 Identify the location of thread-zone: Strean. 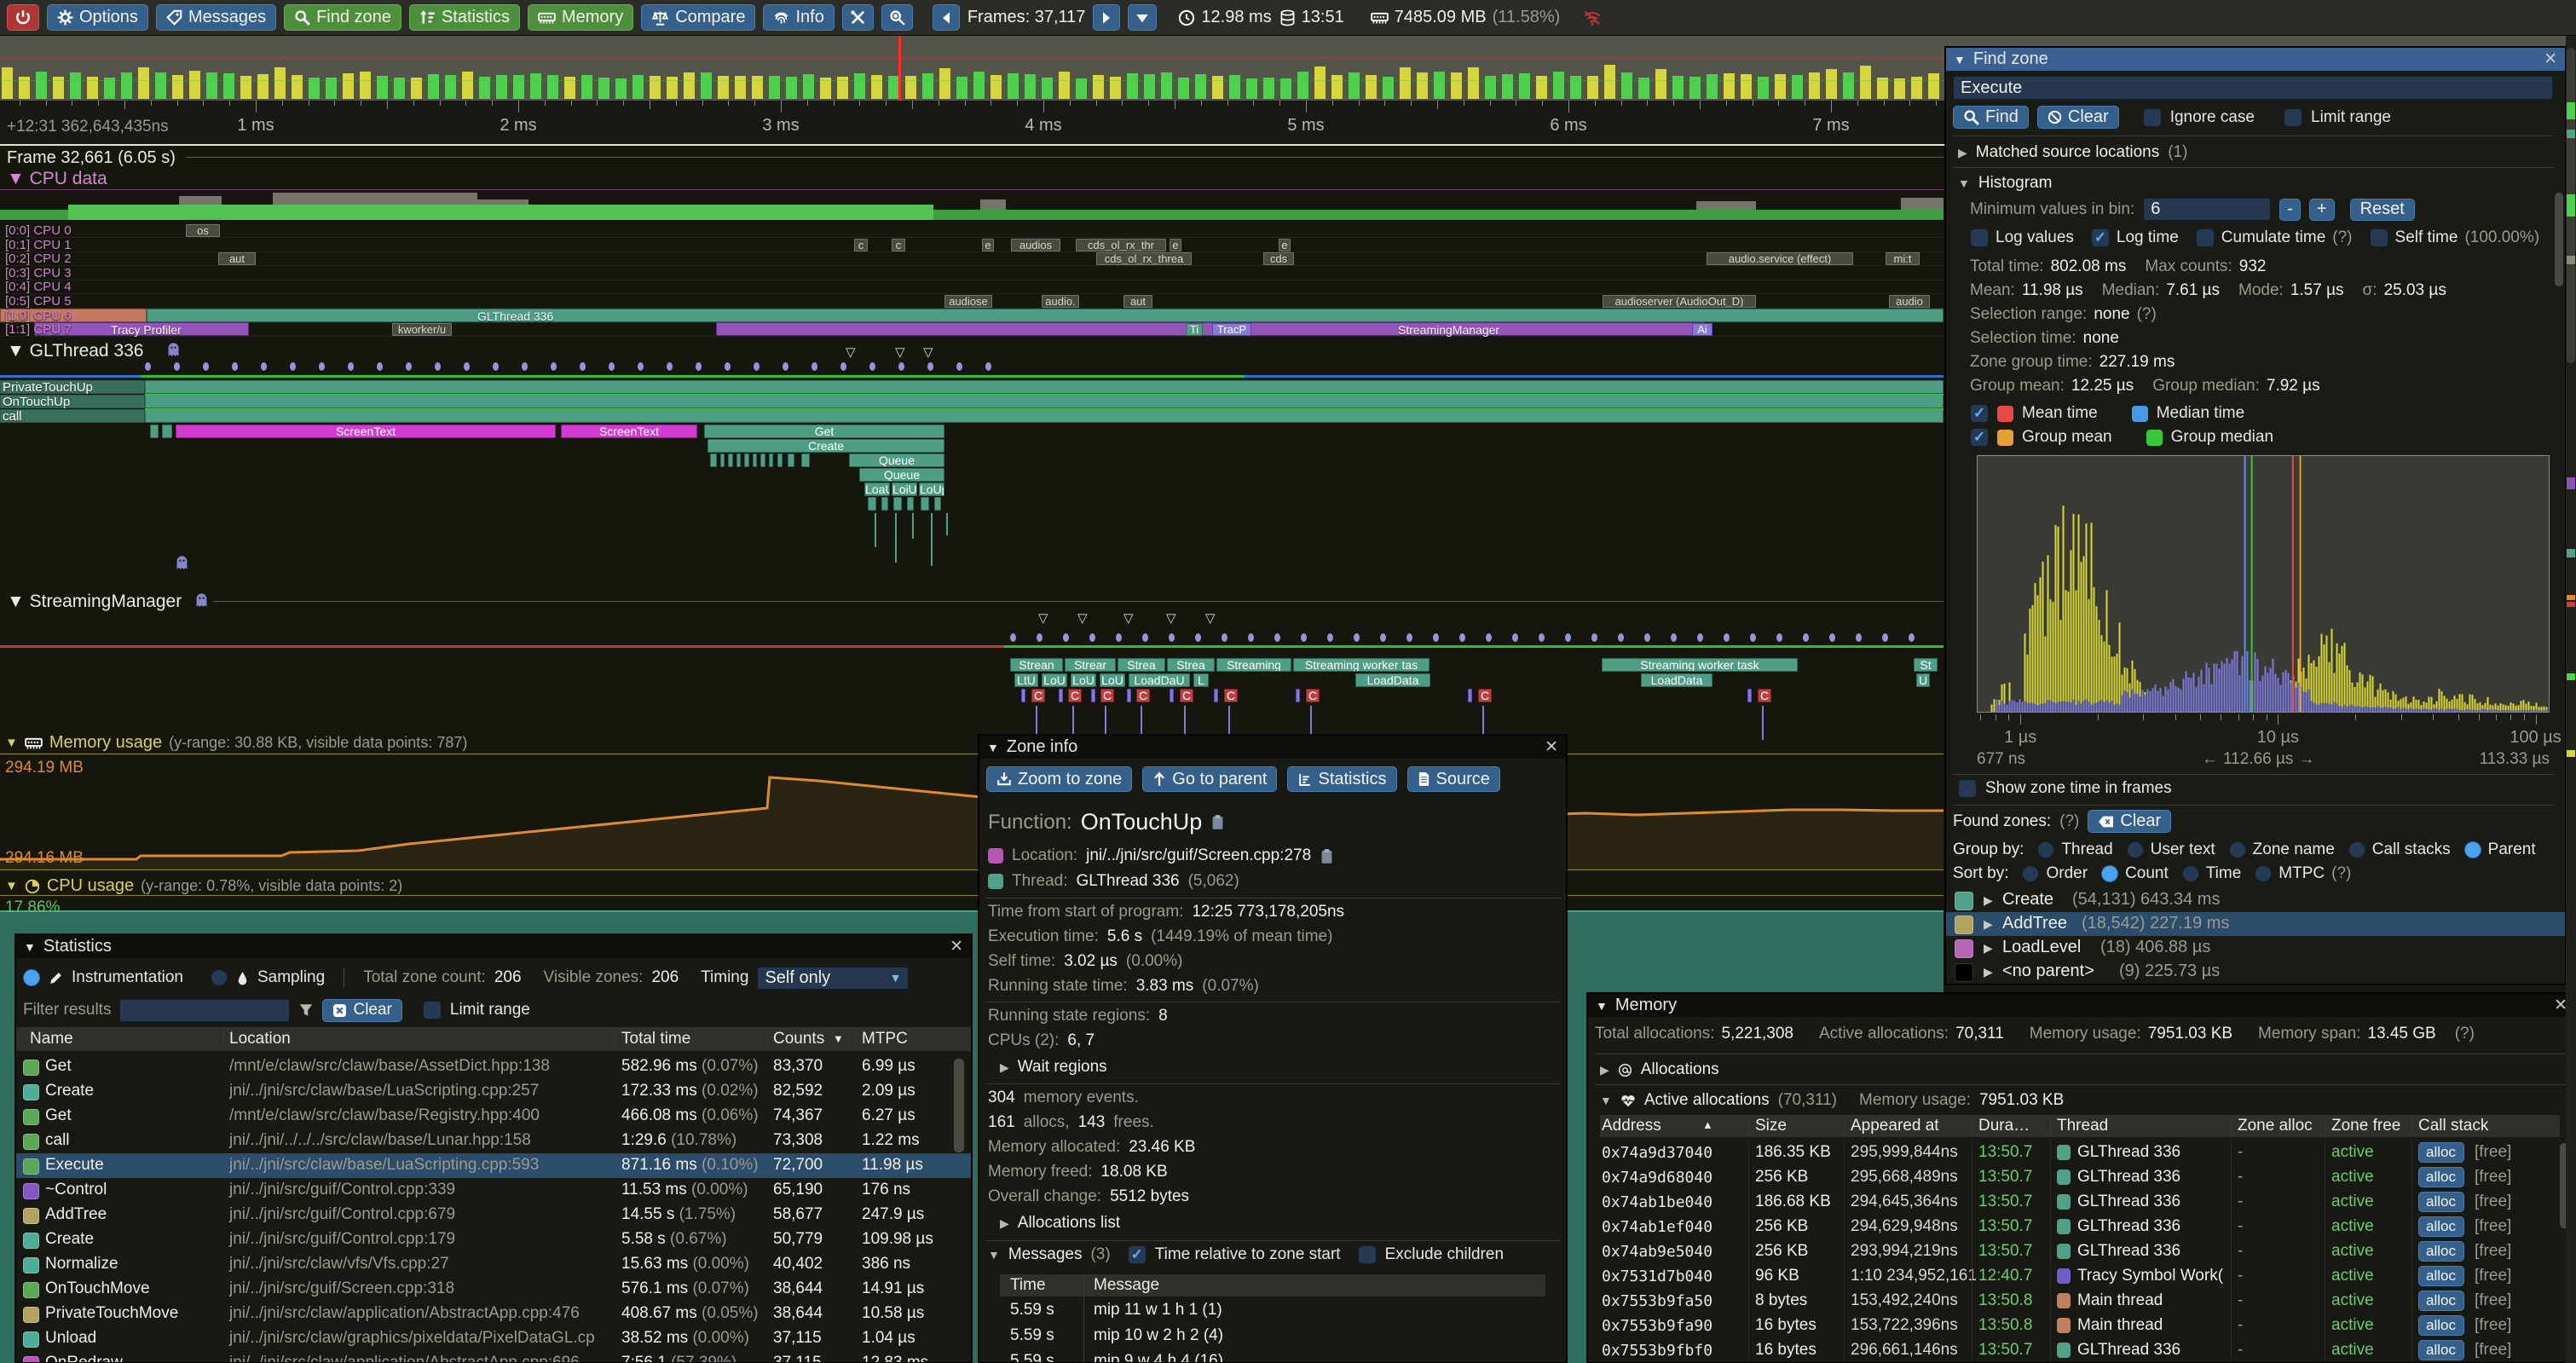
(1036, 665).